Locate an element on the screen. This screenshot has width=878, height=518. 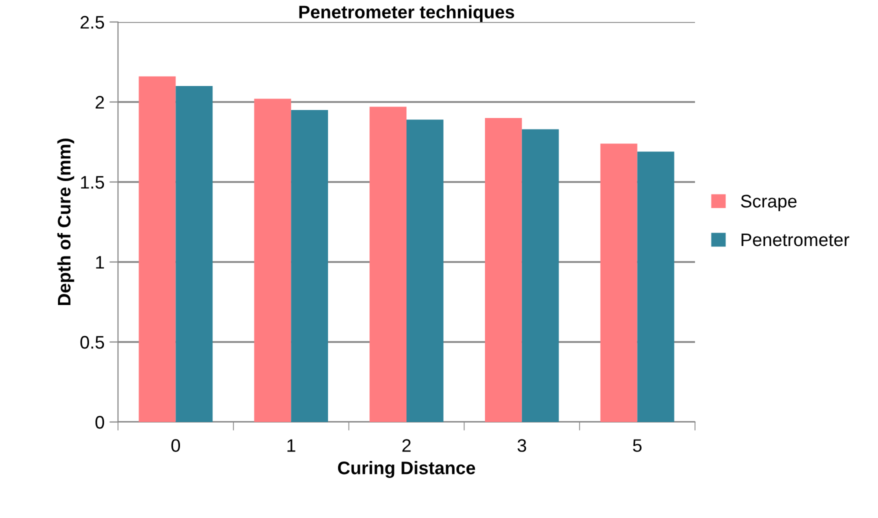
x-tick-label: 2 is located at coordinates (406, 445).